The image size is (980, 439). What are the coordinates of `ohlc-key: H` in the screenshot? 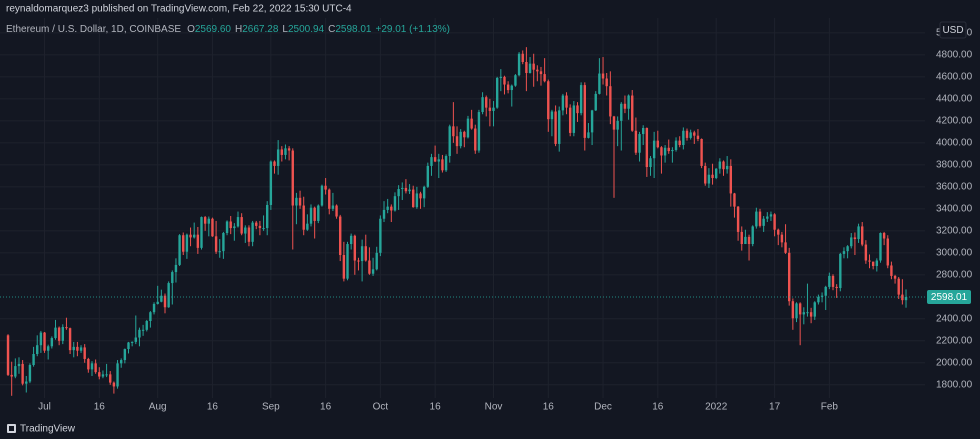 It's located at (238, 29).